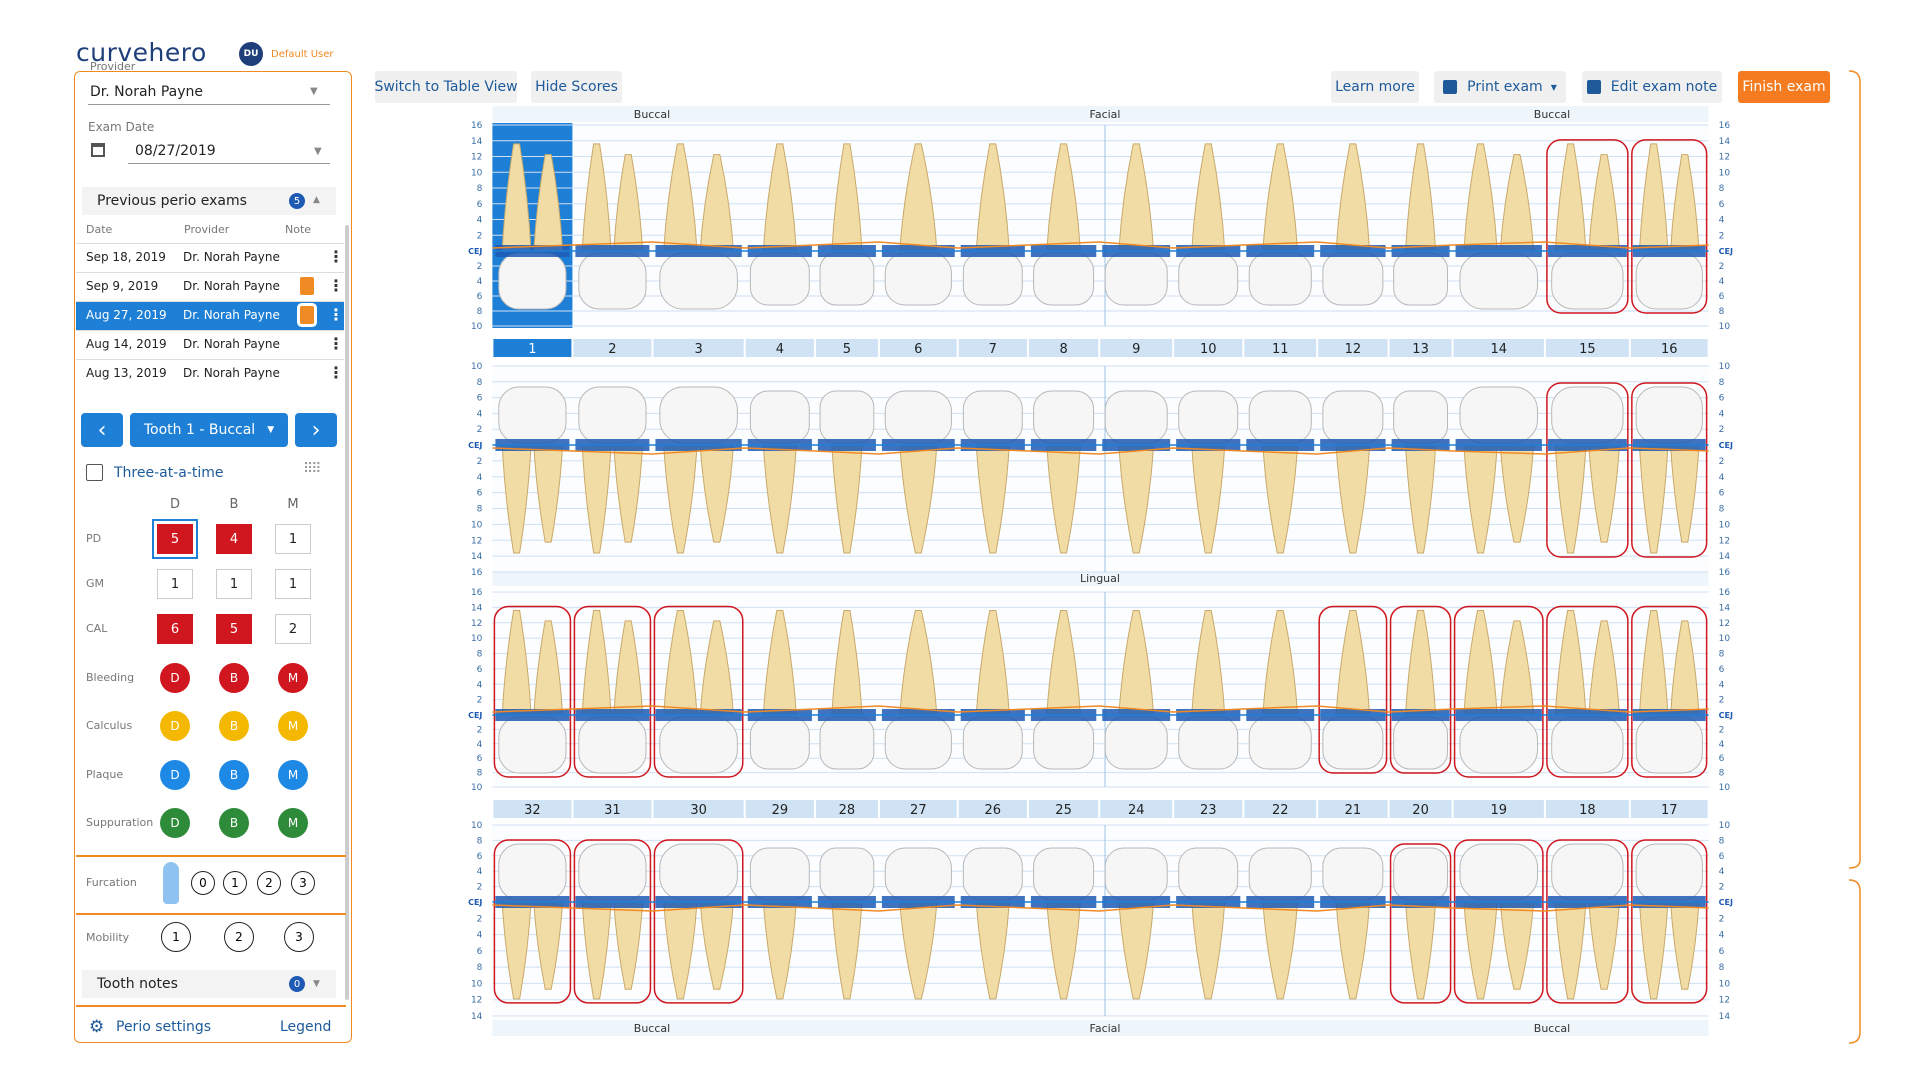 The width and height of the screenshot is (1920, 1080). I want to click on toolbar-button: Switch to Table View, so click(446, 87).